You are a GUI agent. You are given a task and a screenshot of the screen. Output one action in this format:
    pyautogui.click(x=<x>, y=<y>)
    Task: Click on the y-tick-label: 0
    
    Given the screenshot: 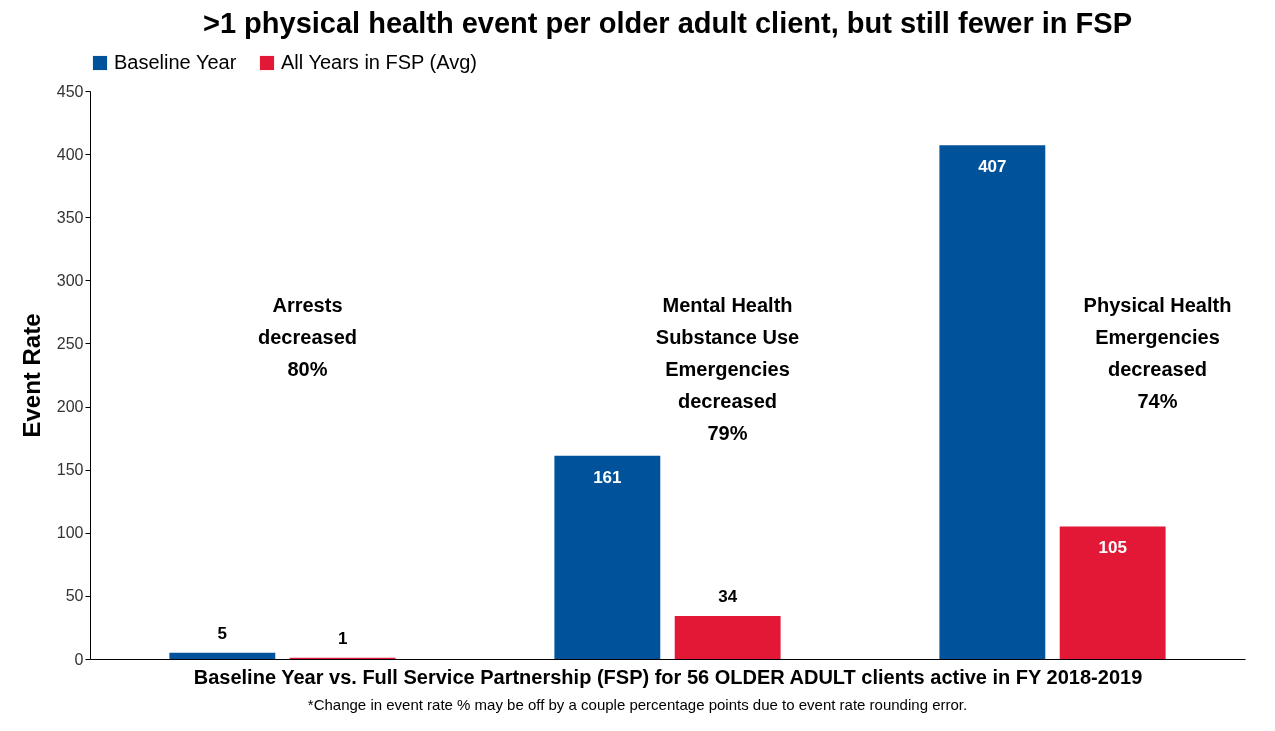 What is the action you would take?
    pyautogui.click(x=79, y=659)
    